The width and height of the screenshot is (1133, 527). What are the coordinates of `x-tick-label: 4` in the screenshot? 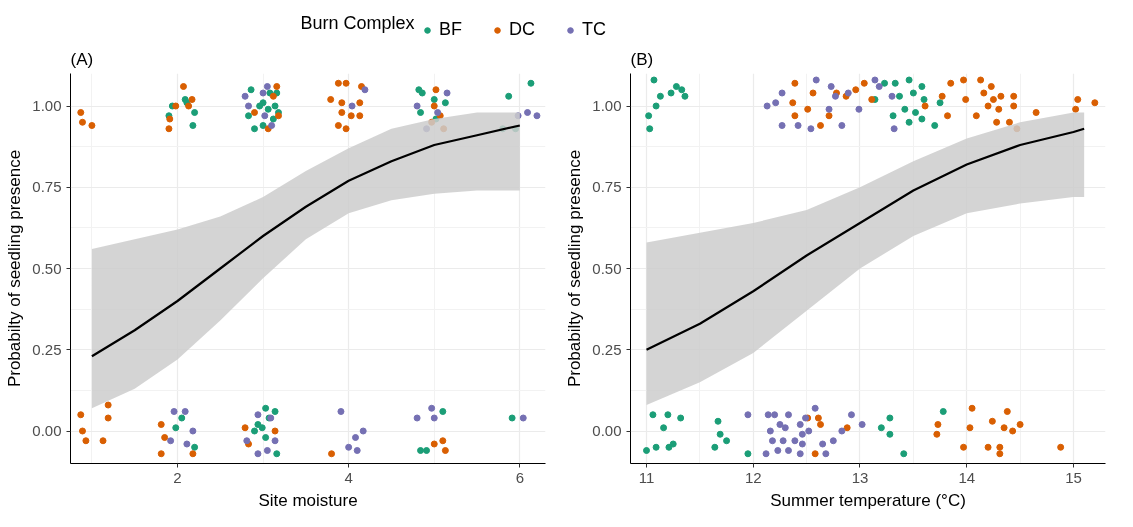 It's located at (348, 477).